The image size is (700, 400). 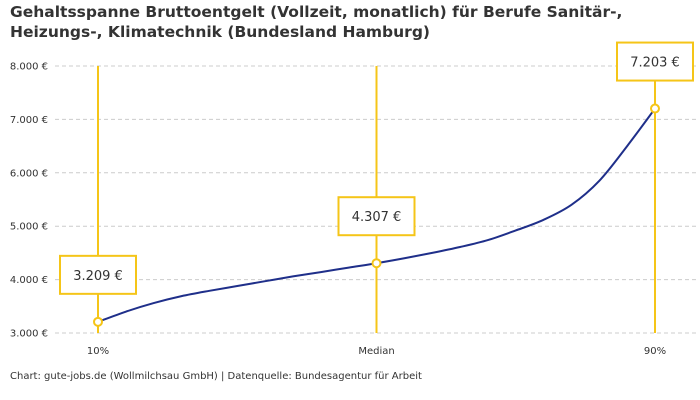 I want to click on value-label: 3.209 €, so click(x=98, y=276).